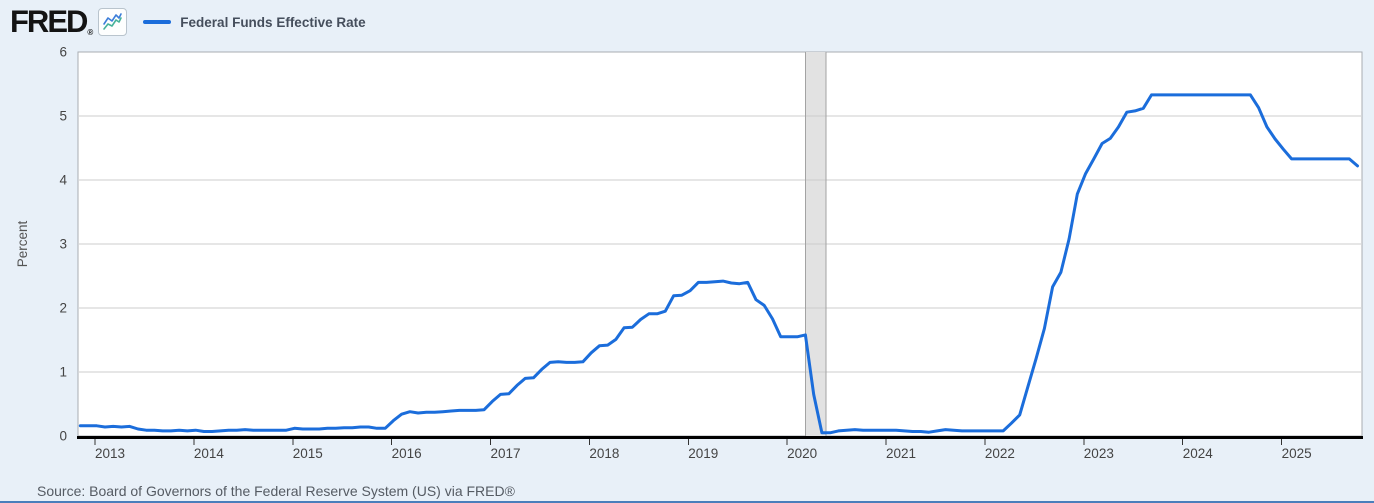  What do you see at coordinates (604, 453) in the screenshot?
I see `x-tick-label: 2018` at bounding box center [604, 453].